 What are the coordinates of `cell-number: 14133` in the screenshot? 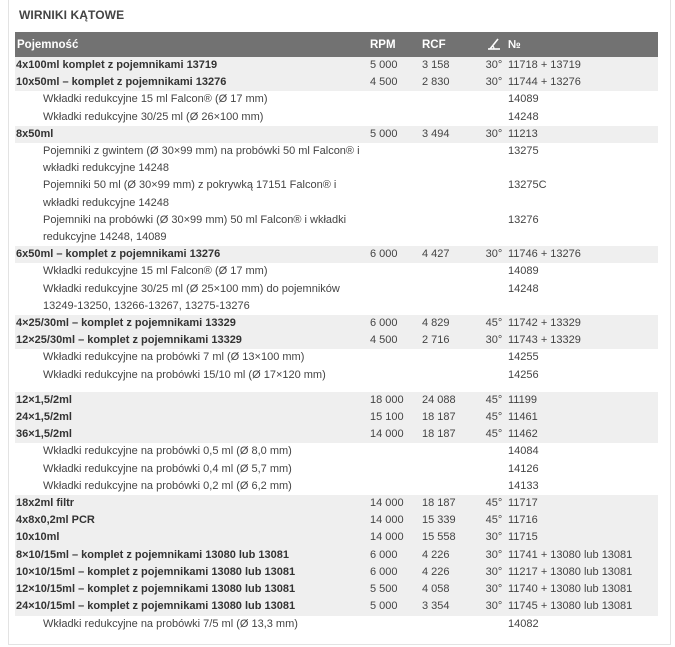 It's located at (583, 486).